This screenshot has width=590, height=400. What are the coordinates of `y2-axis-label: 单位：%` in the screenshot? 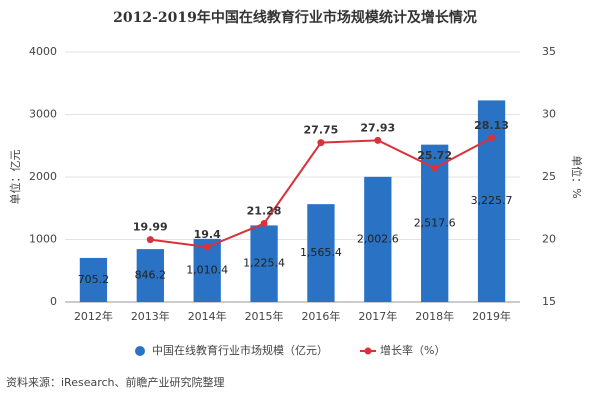 It's located at (577, 176).